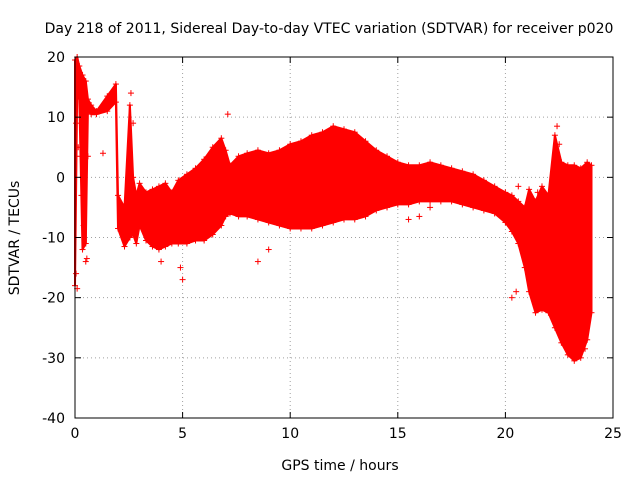 The width and height of the screenshot is (640, 480). Describe the element at coordinates (56, 118) in the screenshot. I see `y-tick-label: 10` at that location.